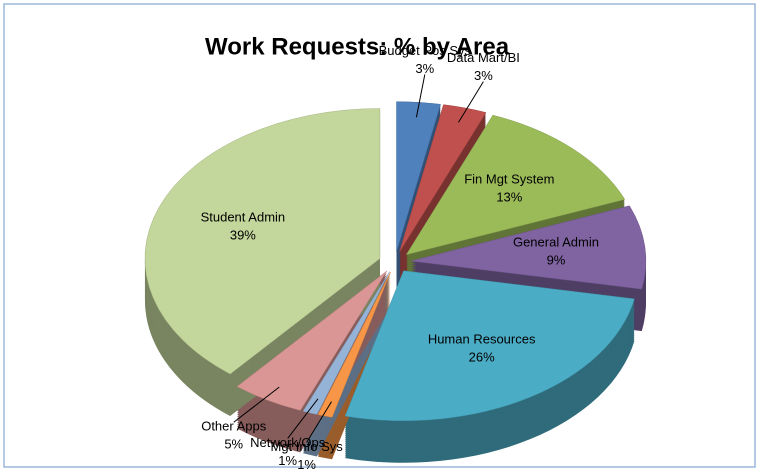 The height and width of the screenshot is (472, 760). What do you see at coordinates (509, 178) in the screenshot?
I see `slice-label: Fin Mgt System` at bounding box center [509, 178].